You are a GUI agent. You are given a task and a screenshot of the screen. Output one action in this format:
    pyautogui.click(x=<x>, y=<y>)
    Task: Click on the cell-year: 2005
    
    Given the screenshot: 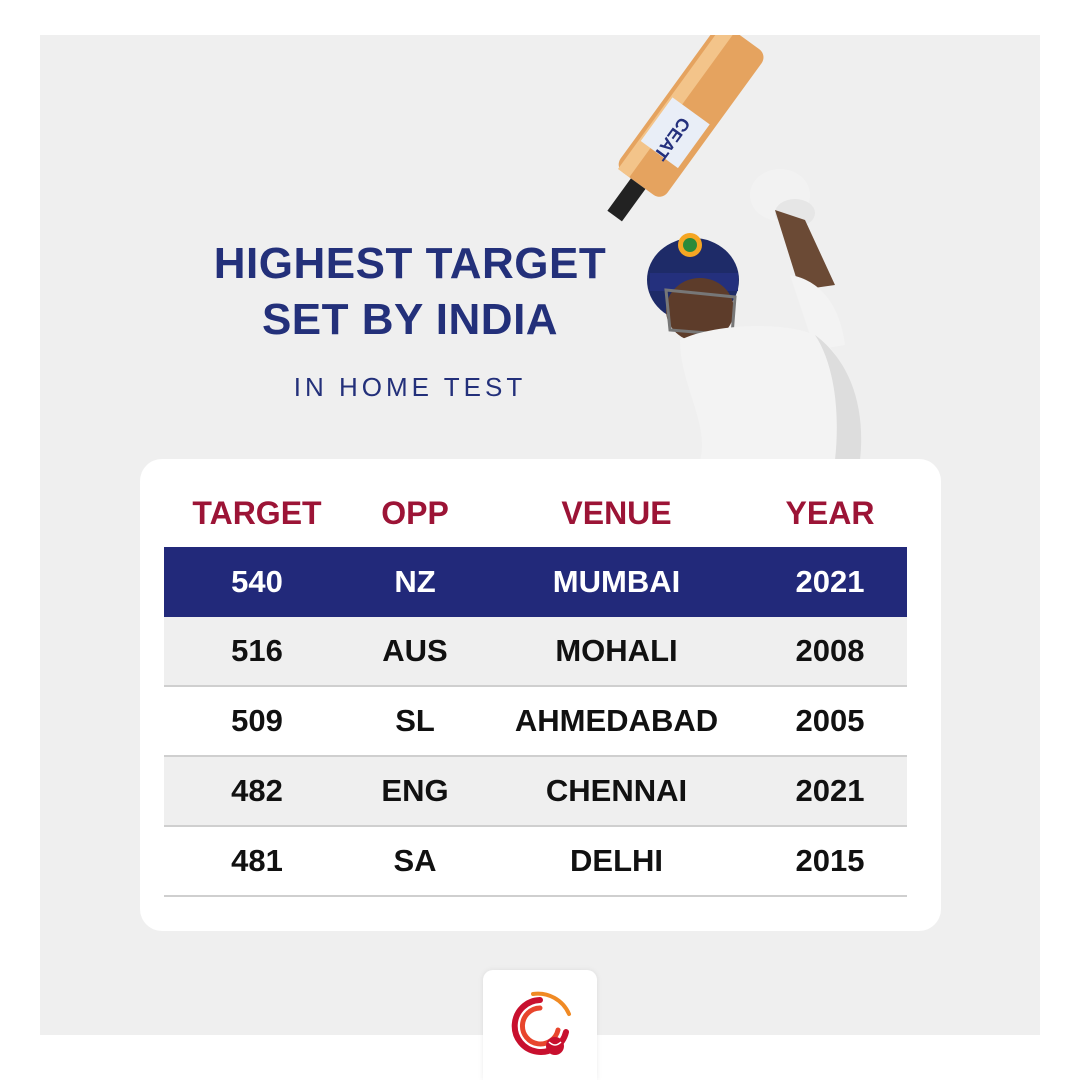 What is the action you would take?
    pyautogui.click(x=830, y=720)
    